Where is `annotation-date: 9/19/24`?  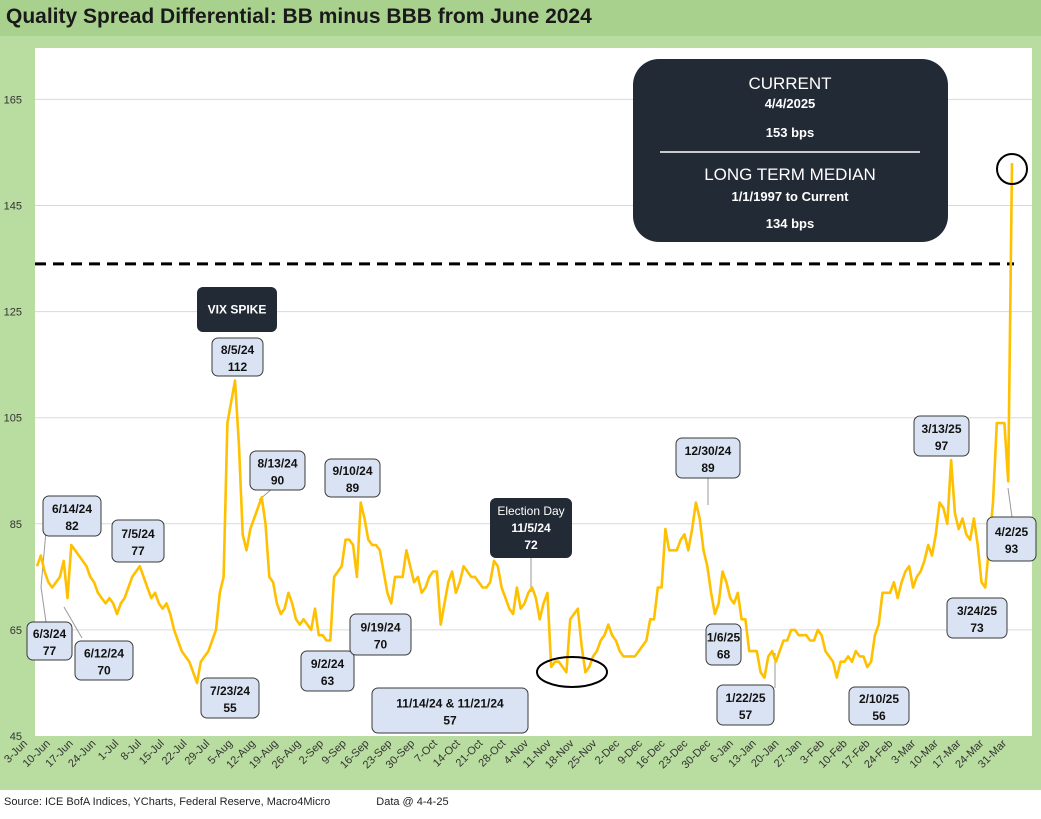 annotation-date: 9/19/24 is located at coordinates (380, 628).